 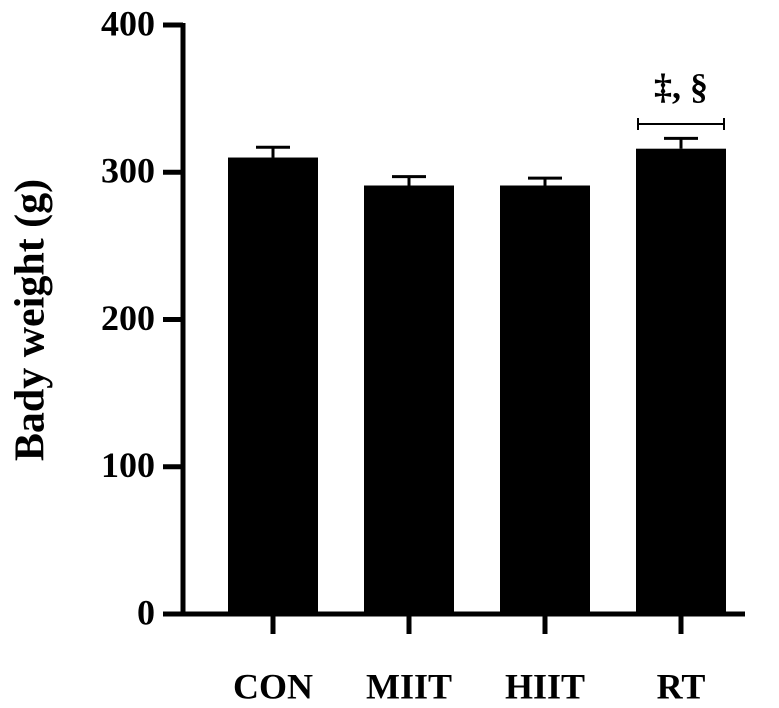 I want to click on y-tick-label: 400, so click(x=128, y=23).